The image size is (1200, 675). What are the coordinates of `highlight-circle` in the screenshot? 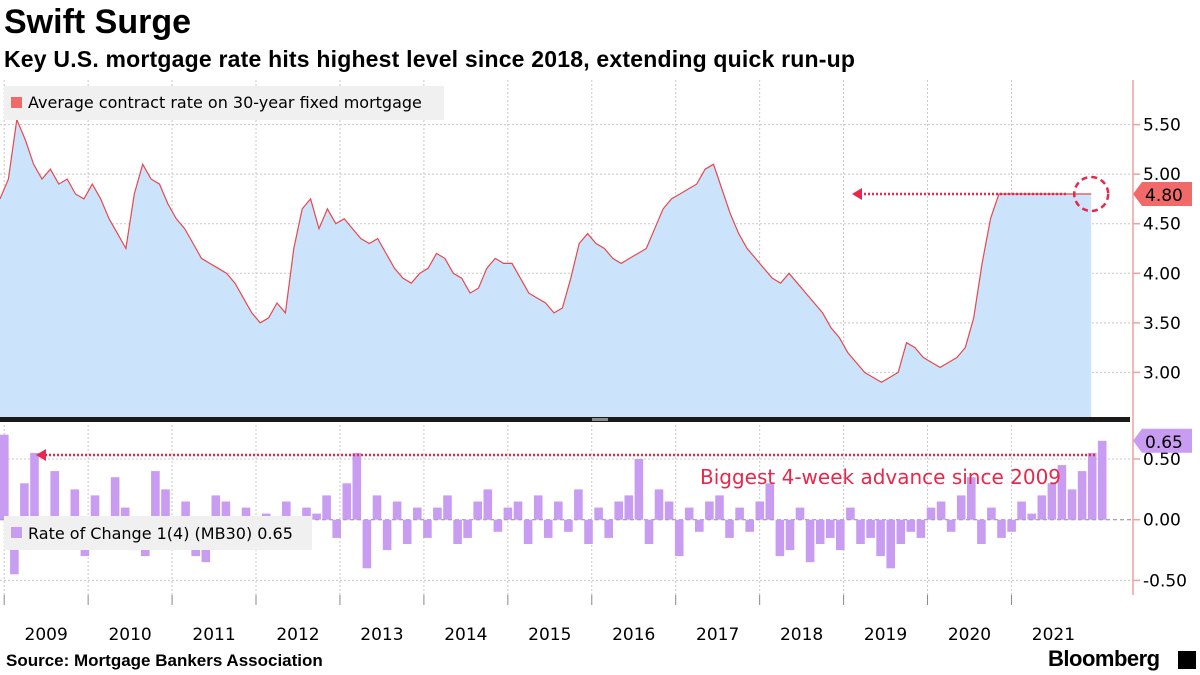 It's located at (1091, 194).